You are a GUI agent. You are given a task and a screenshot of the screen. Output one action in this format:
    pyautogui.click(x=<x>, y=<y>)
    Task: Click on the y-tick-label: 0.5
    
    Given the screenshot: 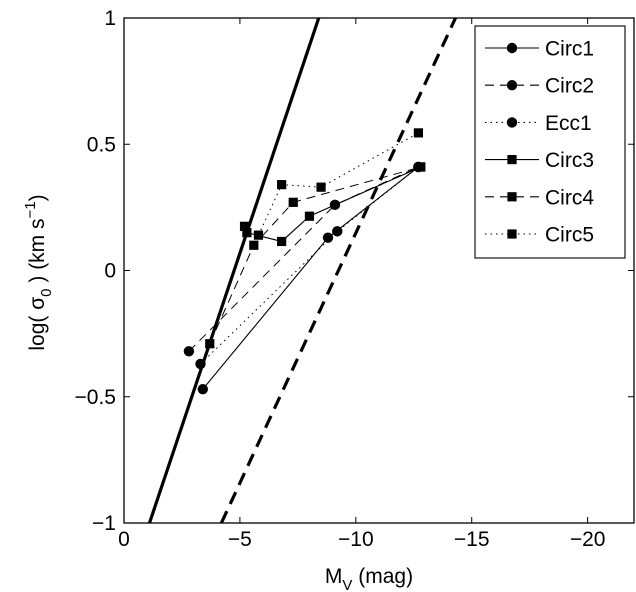 What is the action you would take?
    pyautogui.click(x=101, y=144)
    